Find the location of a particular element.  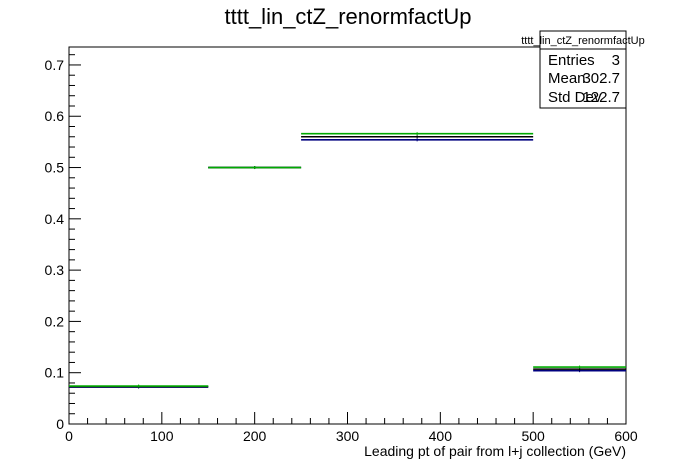

stats-box-frame is located at coordinates (583, 69).